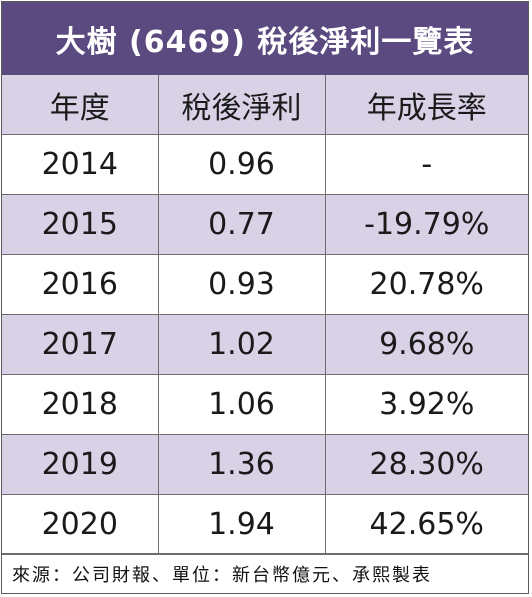  I want to click on cell-growth: 3.92%, so click(426, 404).